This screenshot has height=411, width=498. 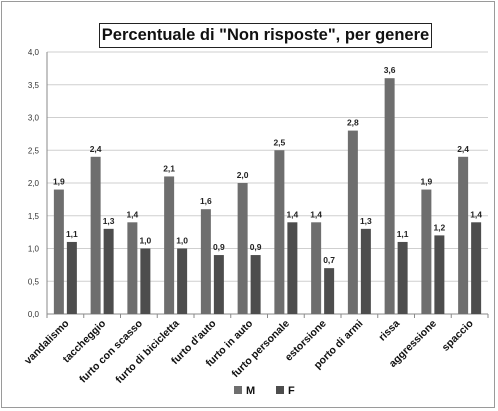 What do you see at coordinates (34, 183) in the screenshot?
I see `y-tick-label: 2,0` at bounding box center [34, 183].